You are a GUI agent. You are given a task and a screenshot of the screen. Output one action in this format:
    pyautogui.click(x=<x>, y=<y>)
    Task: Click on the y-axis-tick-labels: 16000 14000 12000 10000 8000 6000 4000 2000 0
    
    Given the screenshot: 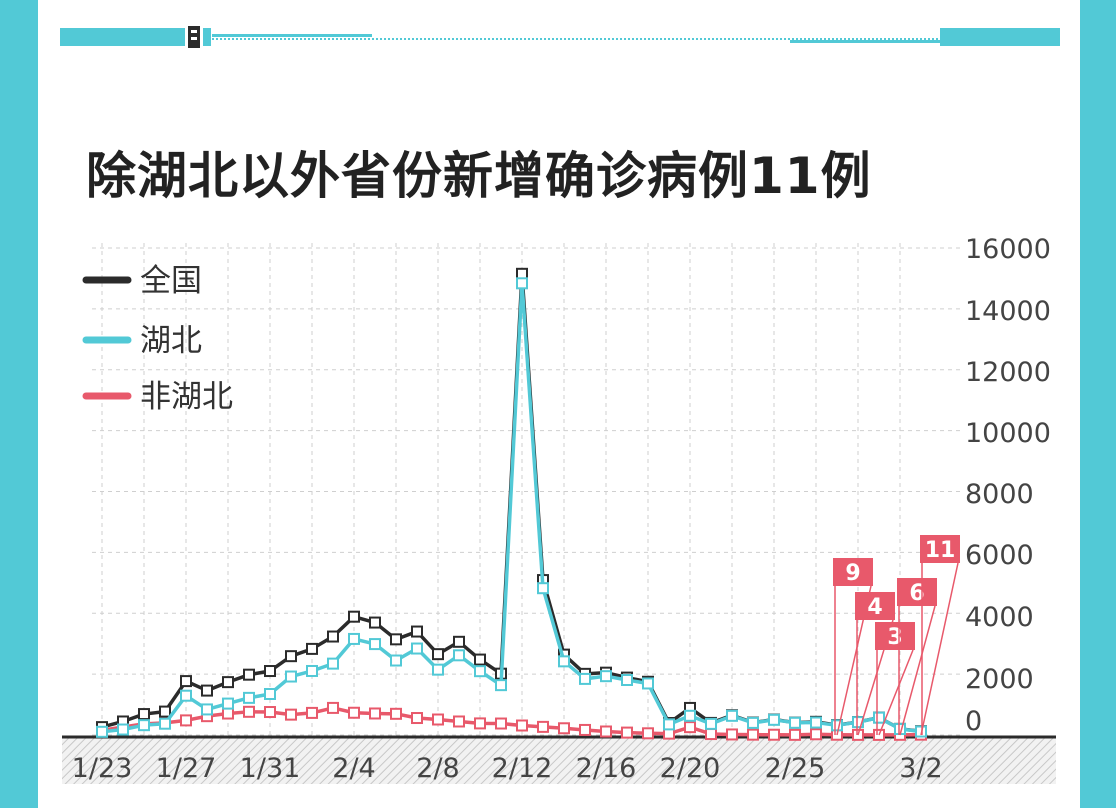 What is the action you would take?
    pyautogui.click(x=1008, y=485)
    